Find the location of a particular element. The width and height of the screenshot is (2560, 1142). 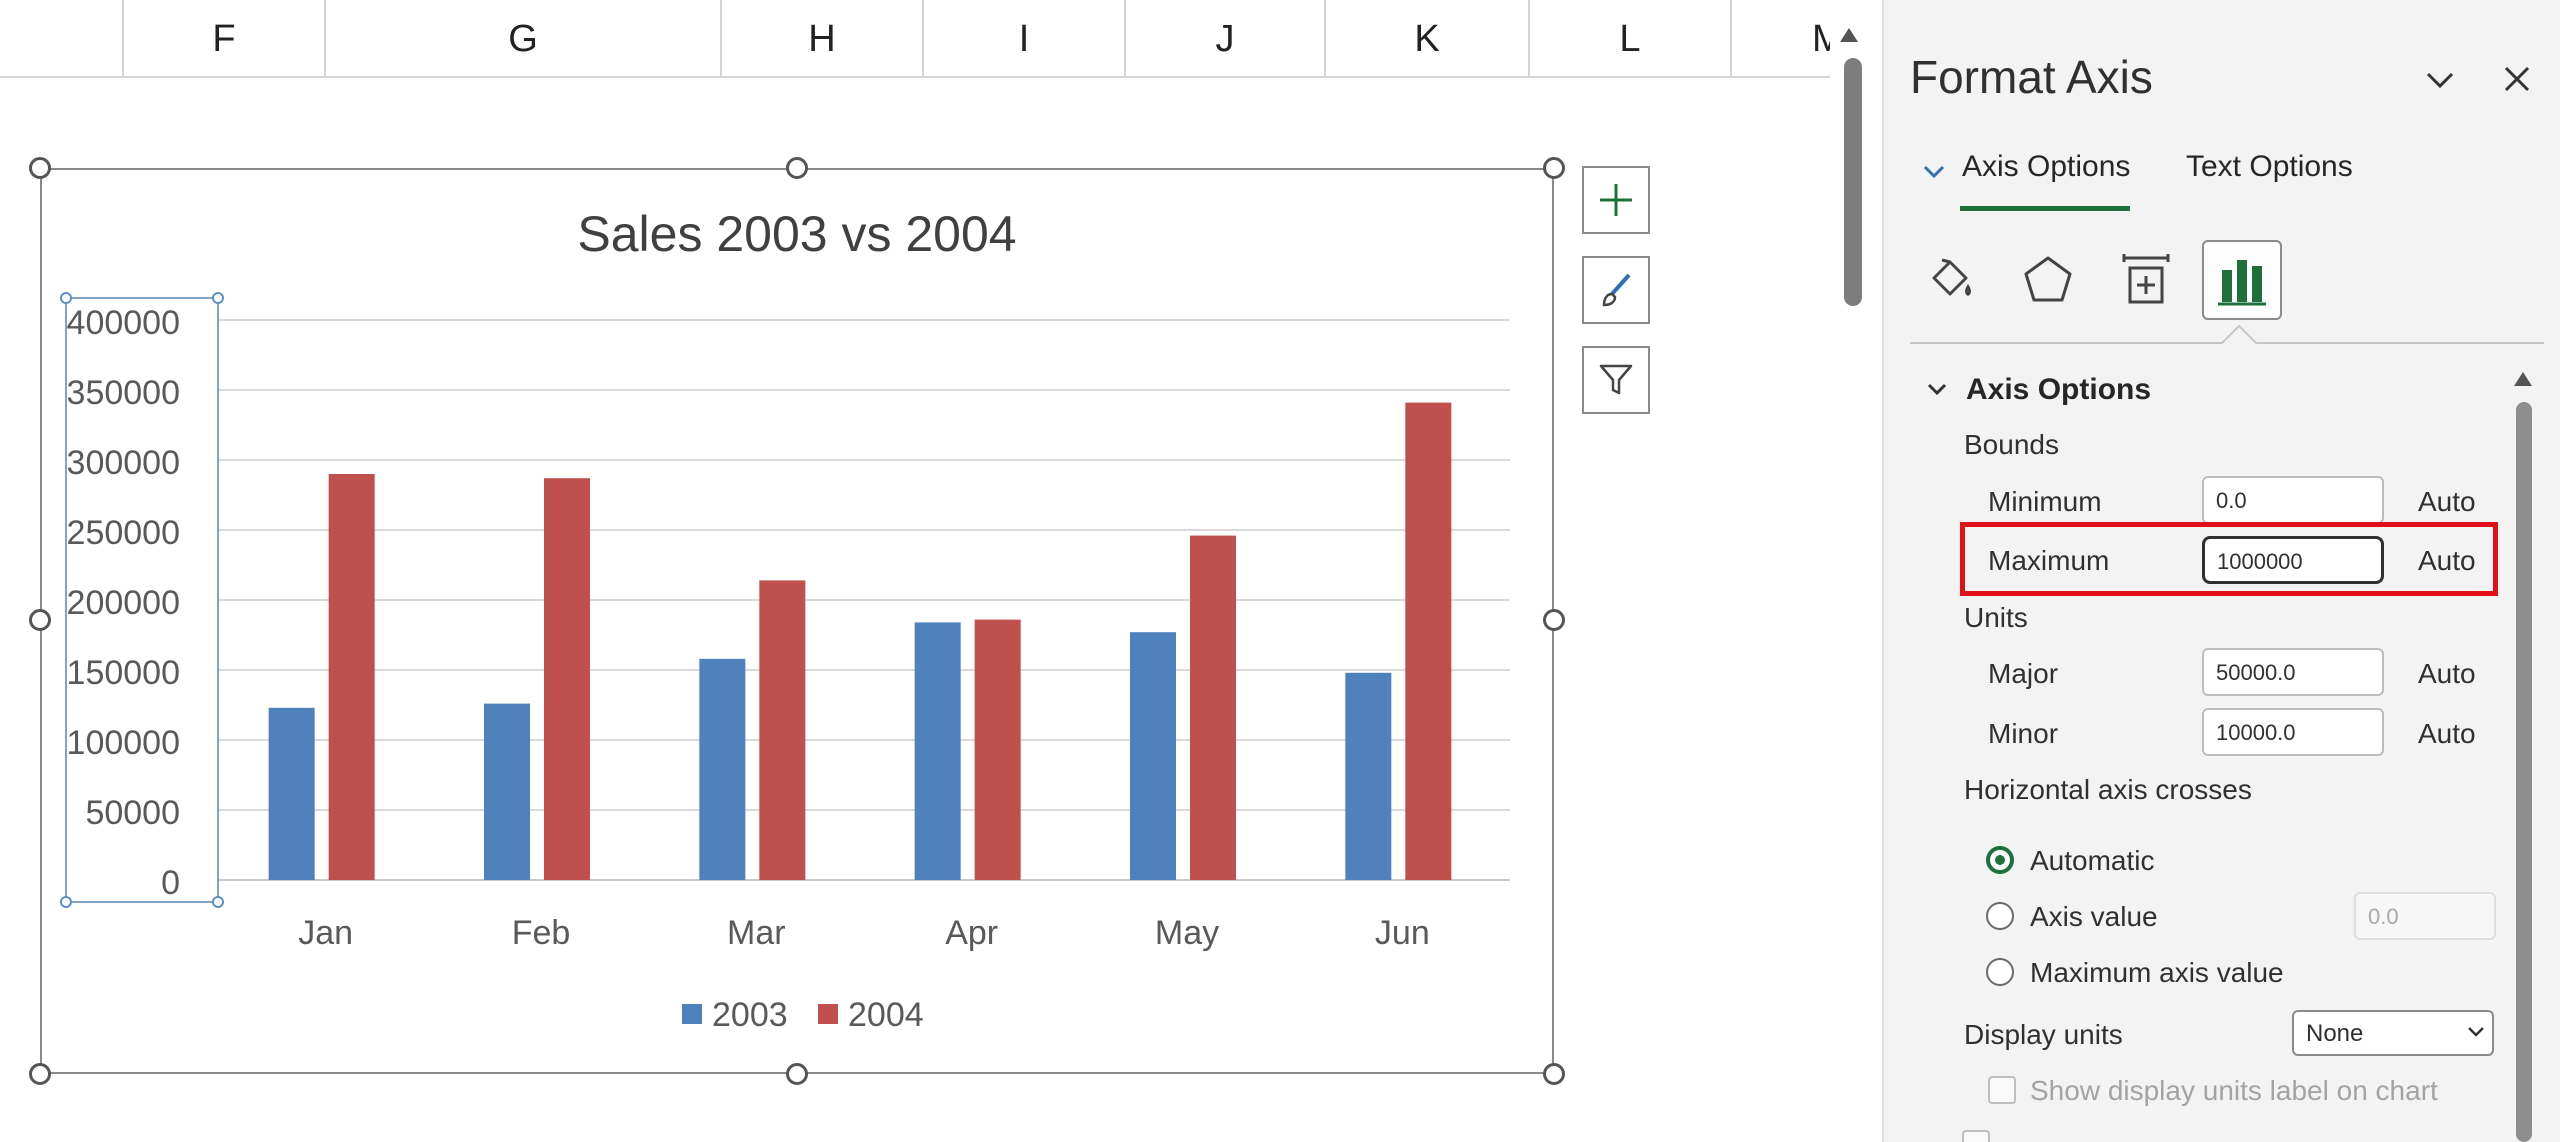

column-header-e is located at coordinates (62, 39).